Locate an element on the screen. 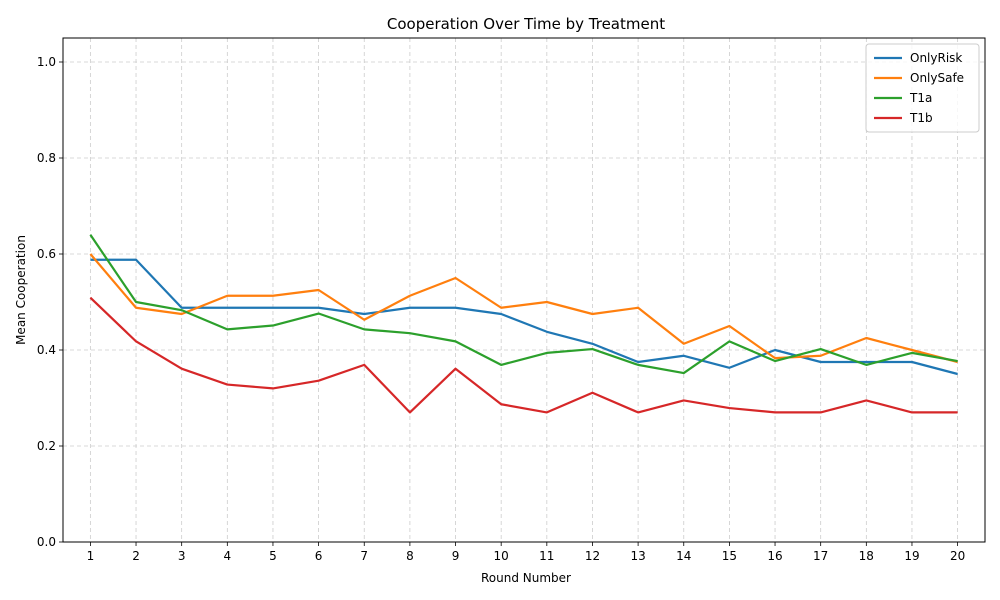 This screenshot has height=600, width=1000. y-tick-label: 0.2 is located at coordinates (46, 446).